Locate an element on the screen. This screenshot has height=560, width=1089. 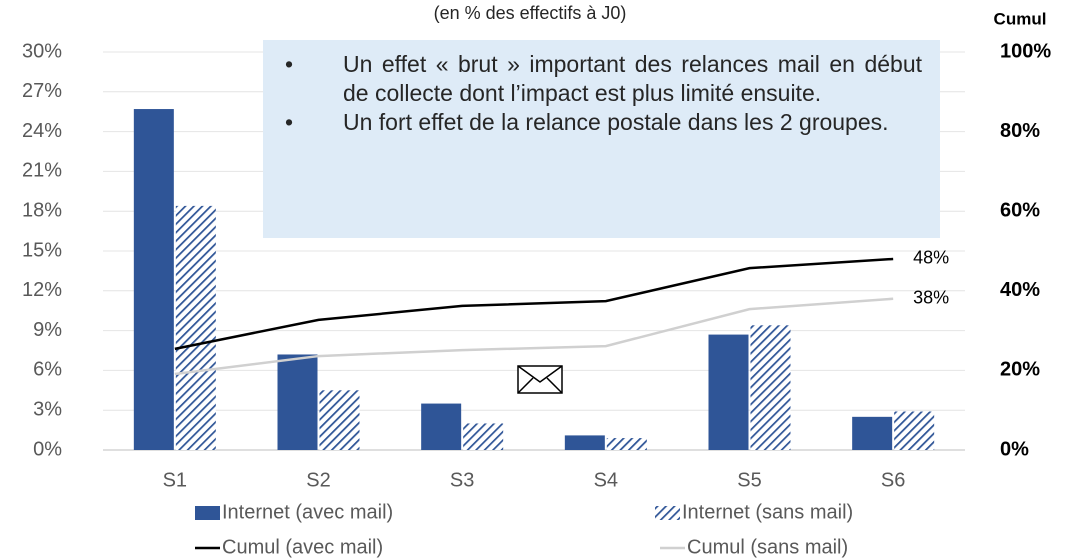
y-tick-label: 0% is located at coordinates (47, 449).